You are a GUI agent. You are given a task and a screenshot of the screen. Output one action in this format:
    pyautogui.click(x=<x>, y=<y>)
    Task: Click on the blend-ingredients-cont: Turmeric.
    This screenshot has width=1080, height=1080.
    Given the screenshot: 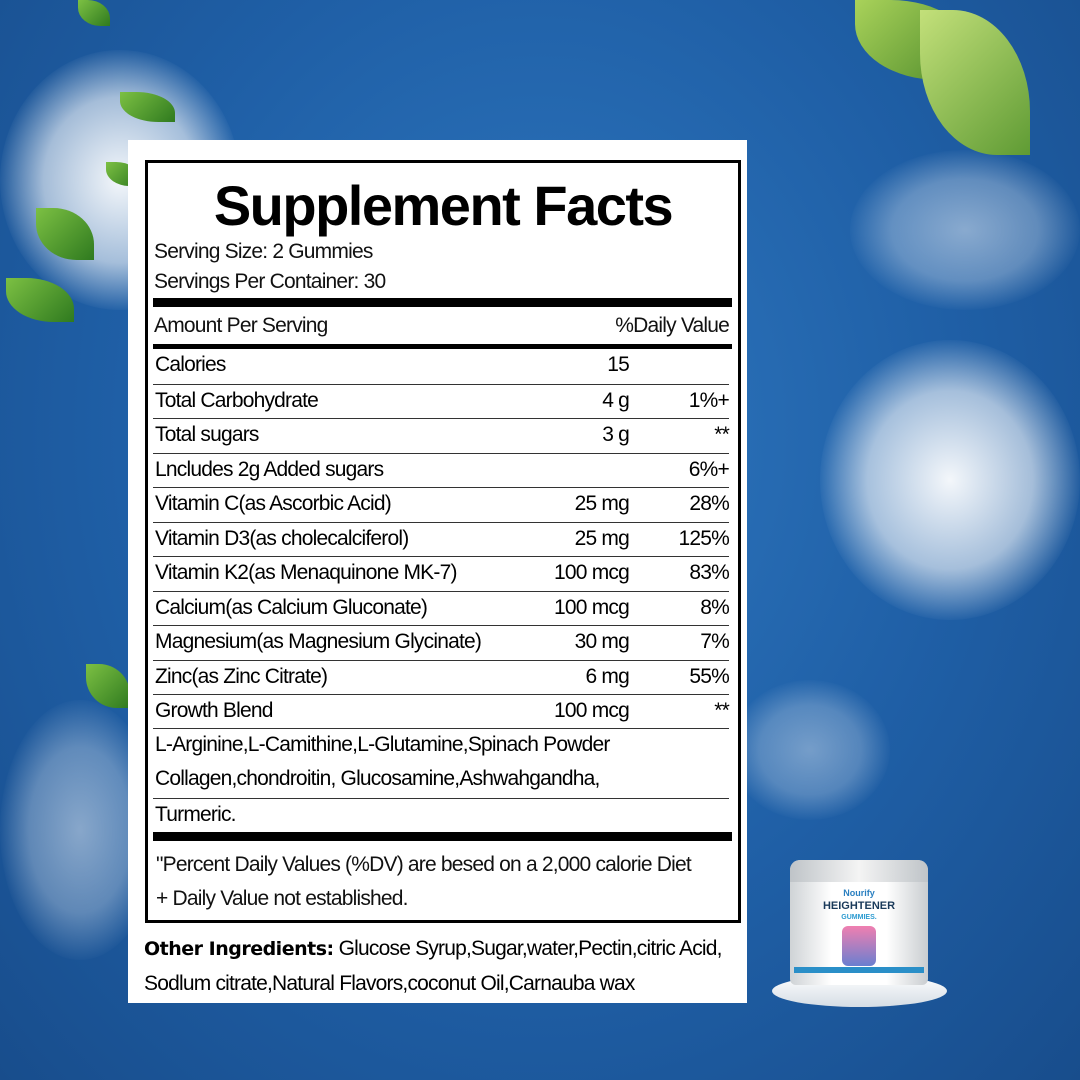 What is the action you would take?
    pyautogui.click(x=441, y=815)
    